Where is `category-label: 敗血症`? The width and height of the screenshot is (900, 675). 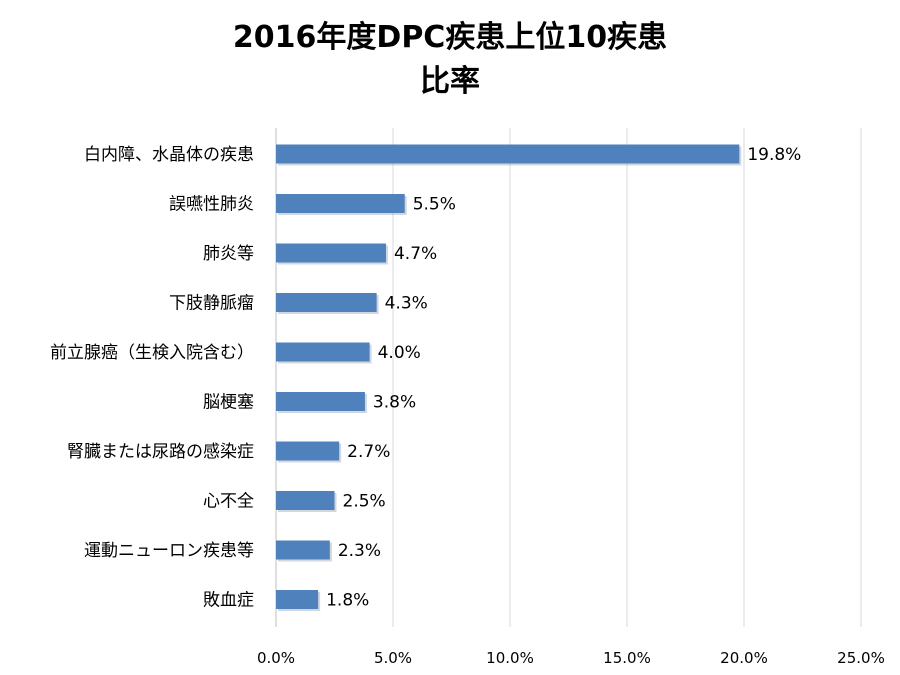 category-label: 敗血症 is located at coordinates (228, 601).